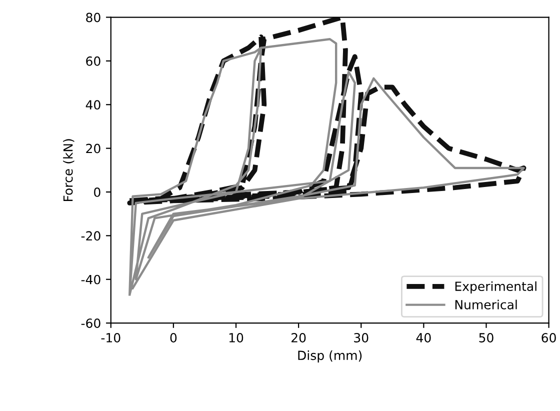  What do you see at coordinates (486, 337) in the screenshot?
I see `x-tick-label: 50` at bounding box center [486, 337].